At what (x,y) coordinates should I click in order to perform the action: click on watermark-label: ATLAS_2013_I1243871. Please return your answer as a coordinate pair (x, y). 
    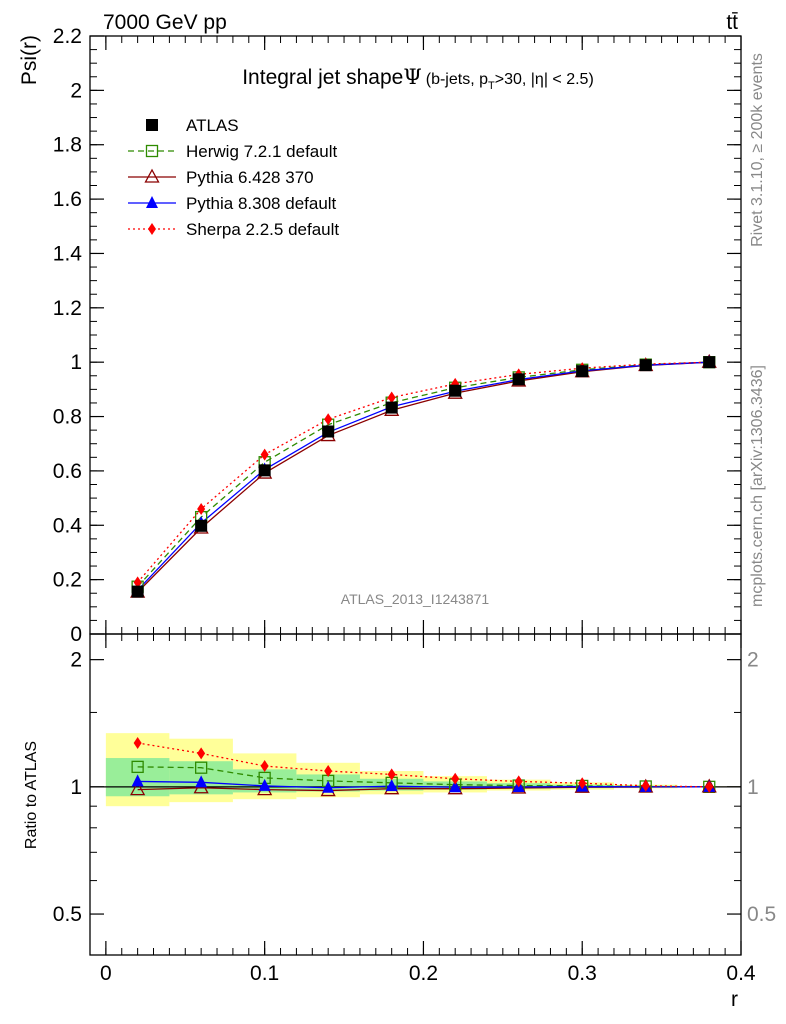
    Looking at the image, I should click on (415, 599).